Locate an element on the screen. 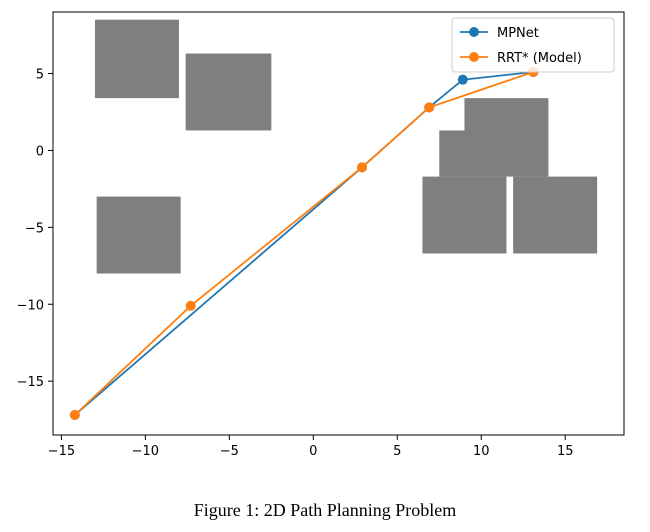 The width and height of the screenshot is (650, 532). x-tick-label: 5 is located at coordinates (397, 451).